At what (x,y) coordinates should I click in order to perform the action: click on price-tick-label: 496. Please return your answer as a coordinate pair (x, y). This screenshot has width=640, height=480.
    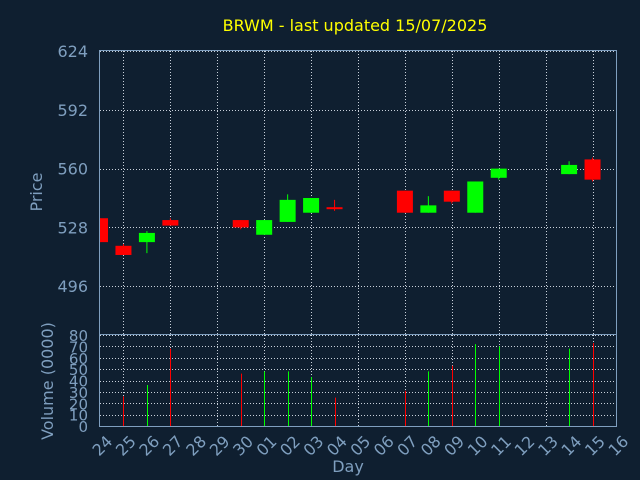
    Looking at the image, I should click on (72, 286).